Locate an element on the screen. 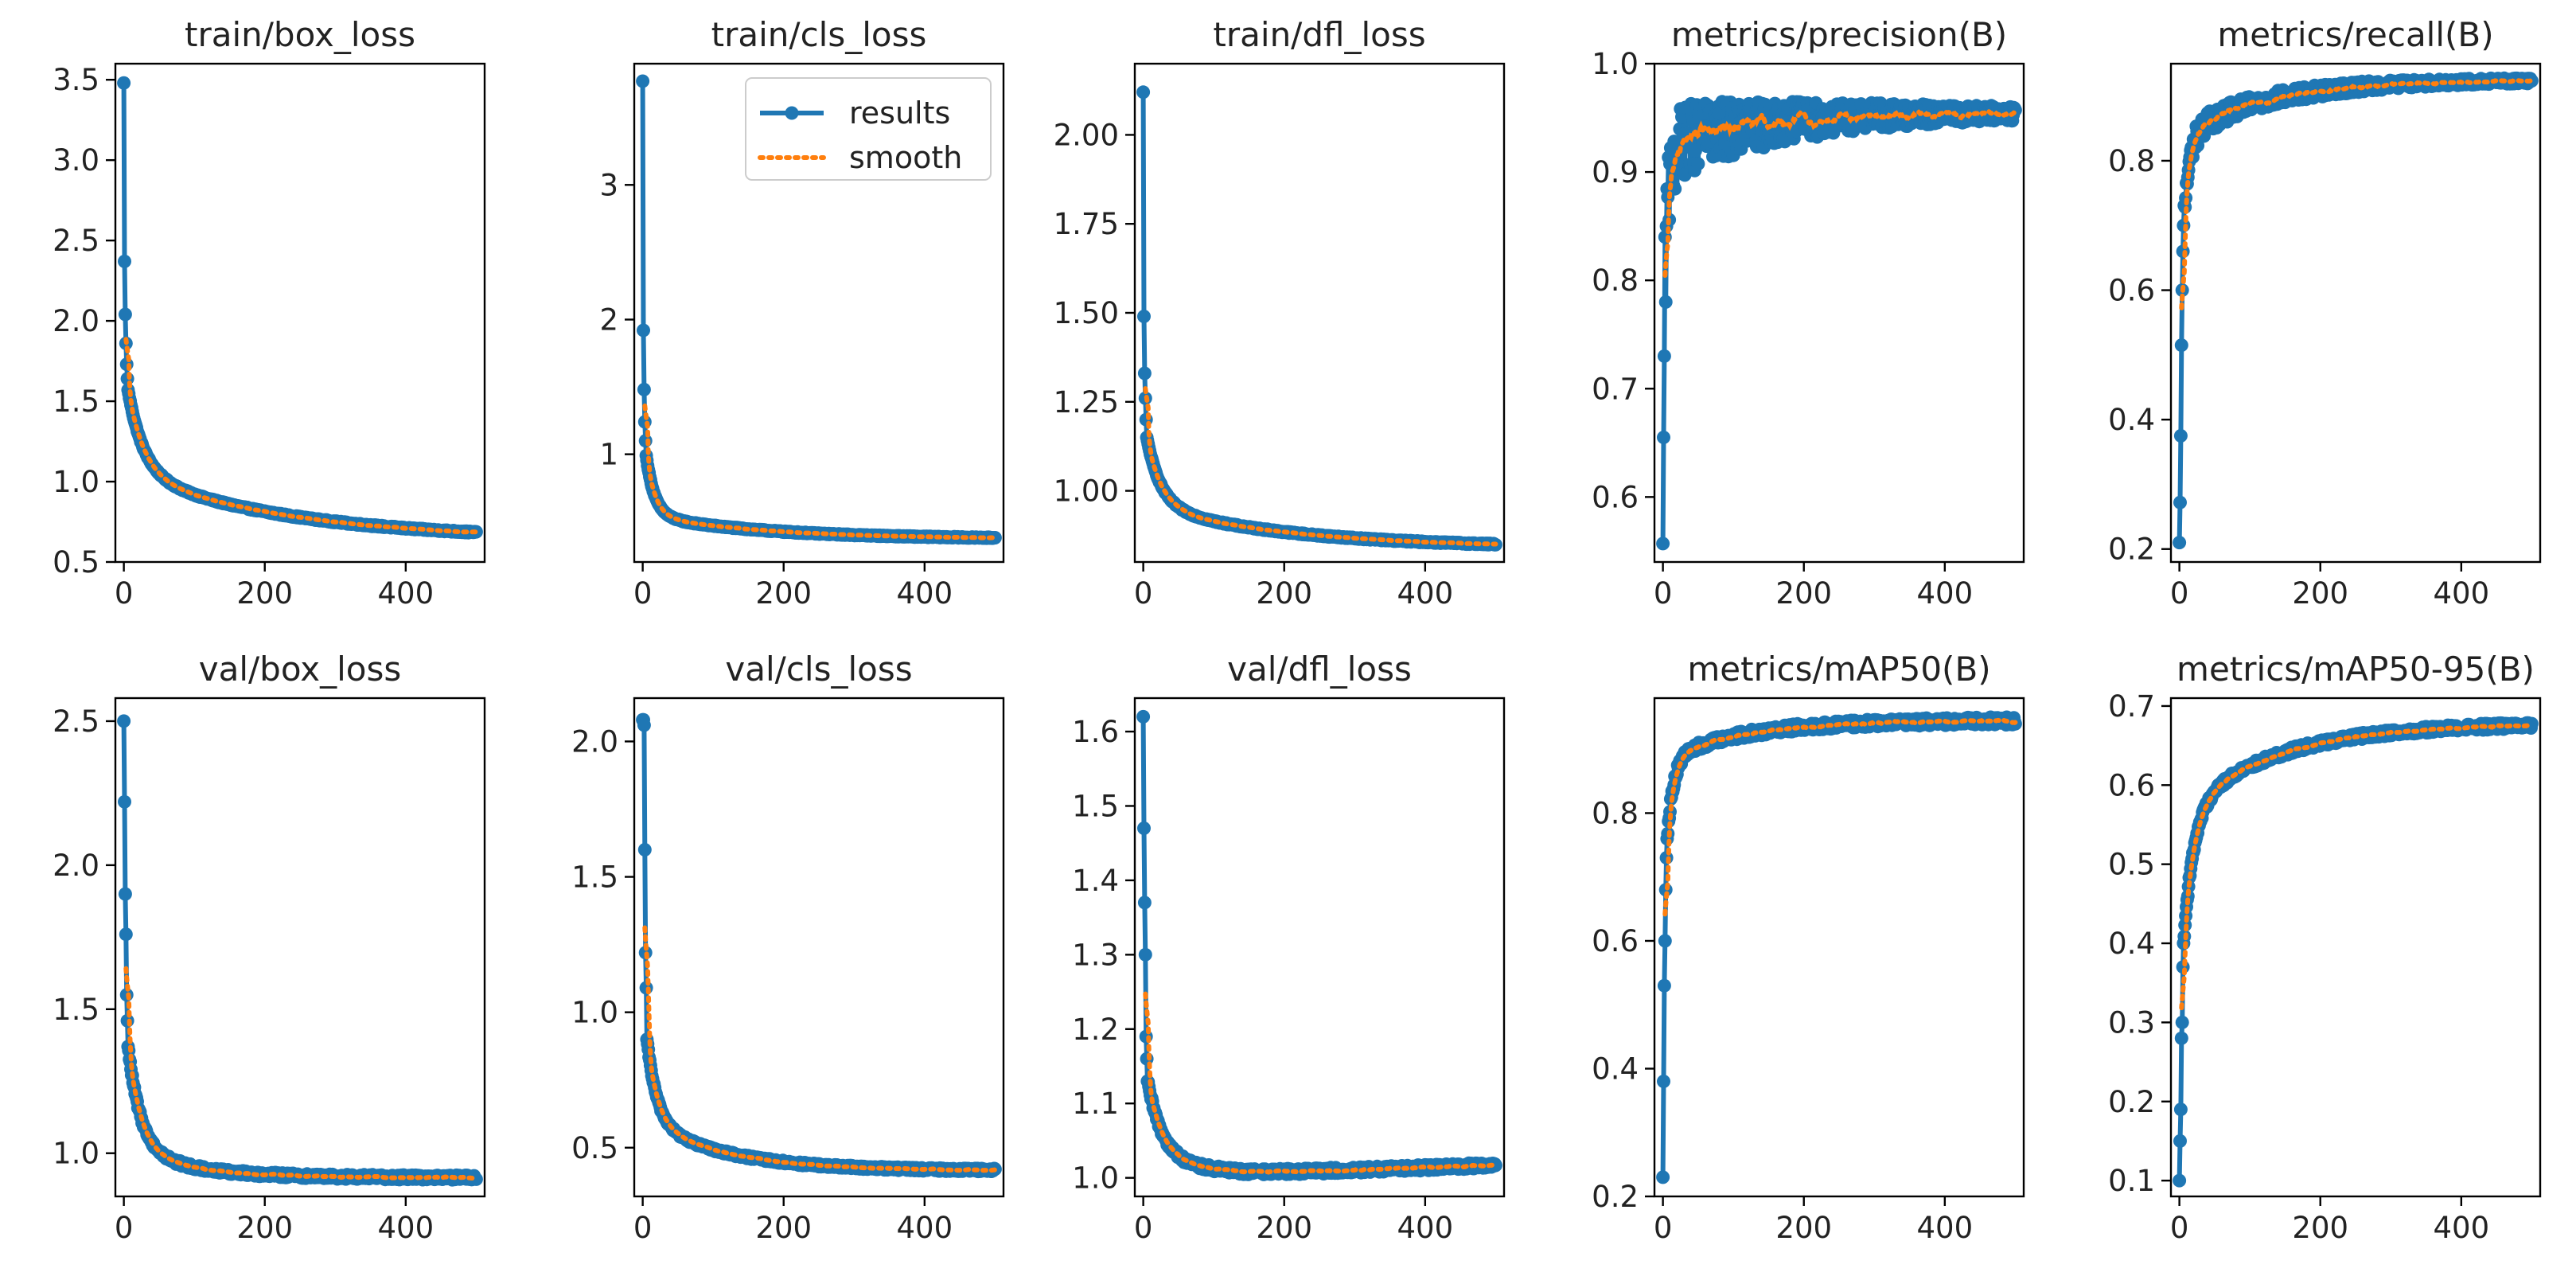  y-tick-label: 1.75 is located at coordinates (1086, 224).